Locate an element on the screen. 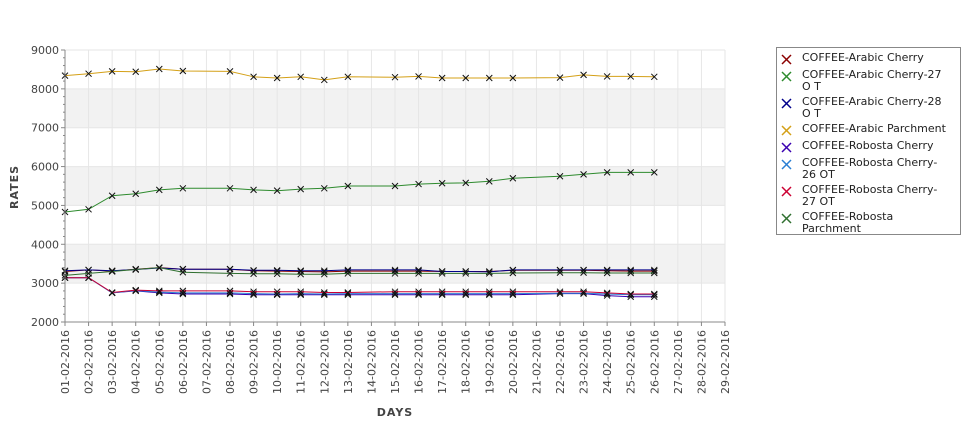 The height and width of the screenshot is (429, 975). y-tick-label: 2000 is located at coordinates (45, 322).